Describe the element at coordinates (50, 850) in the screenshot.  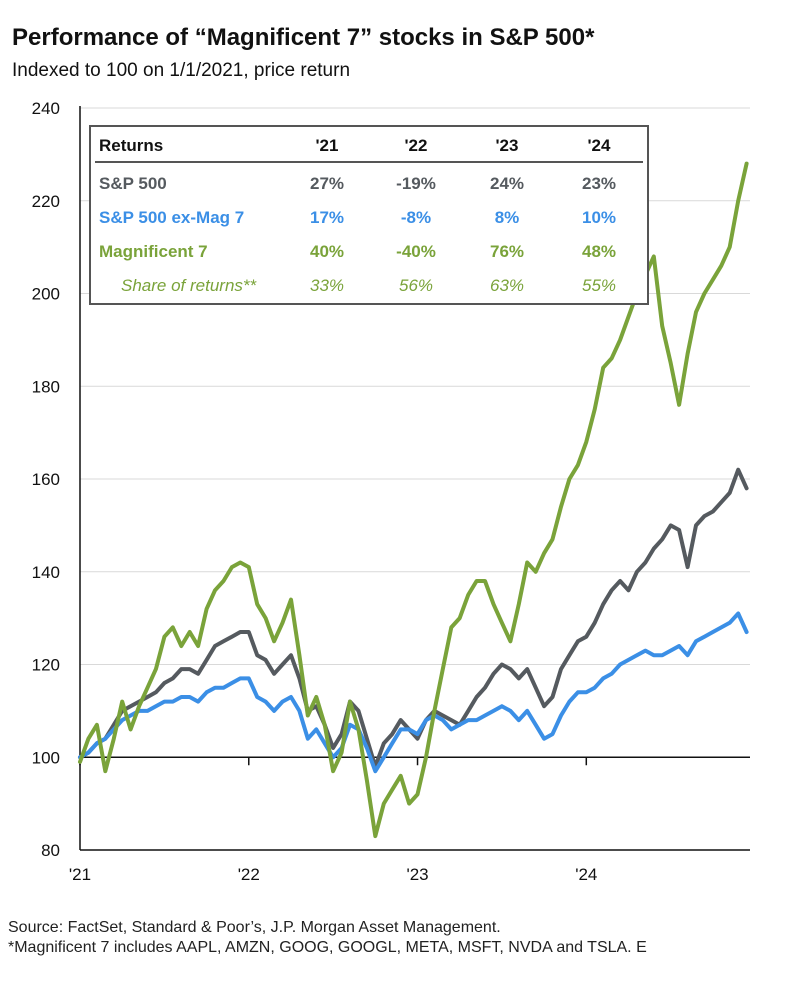
I see `y-tick-label: 80` at that location.